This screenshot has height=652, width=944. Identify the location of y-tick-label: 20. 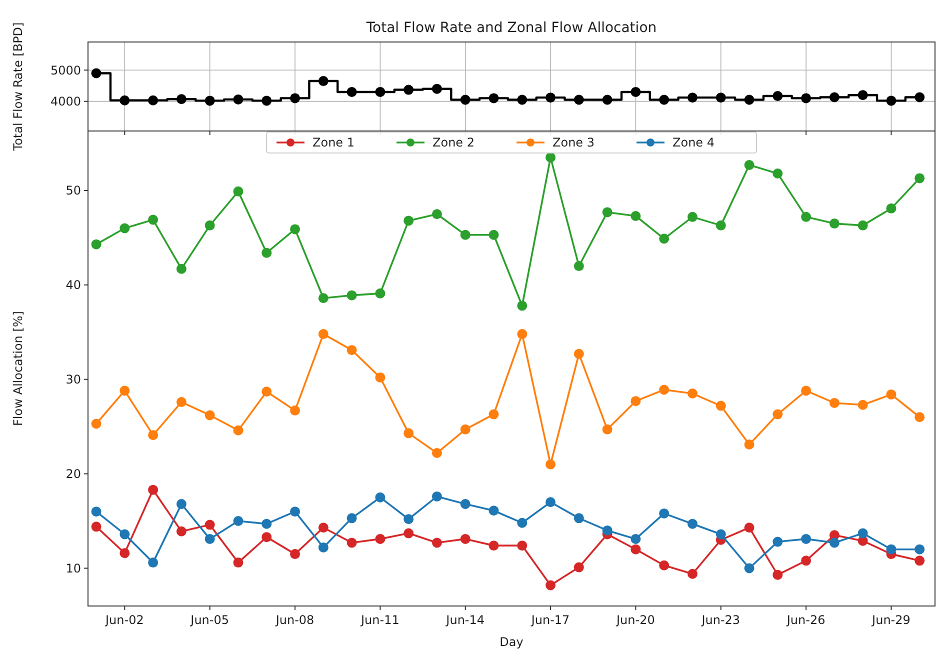
(73, 473).